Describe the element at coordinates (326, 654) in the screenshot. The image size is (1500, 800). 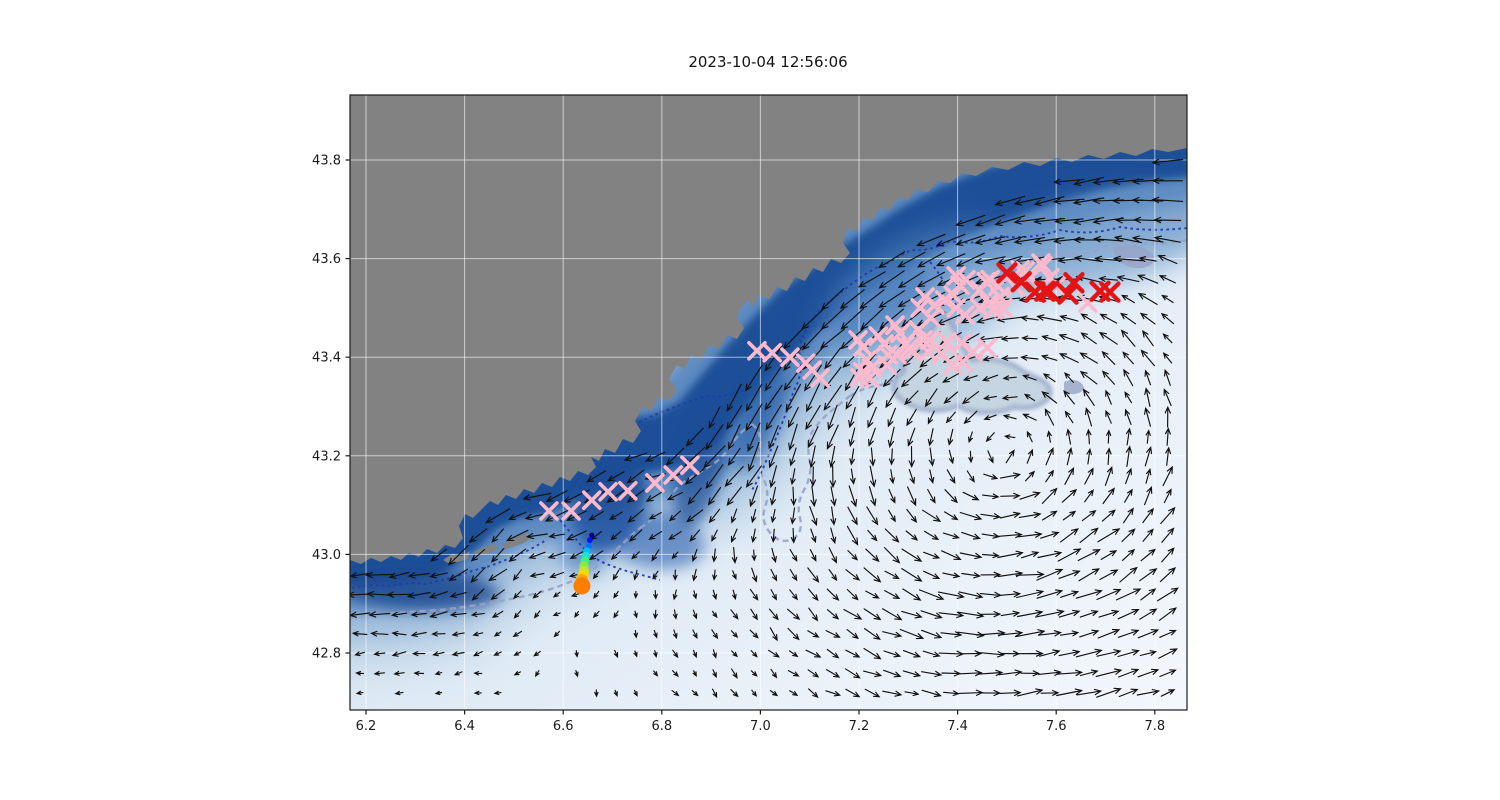
I see `y-tick-label: 42.8` at that location.